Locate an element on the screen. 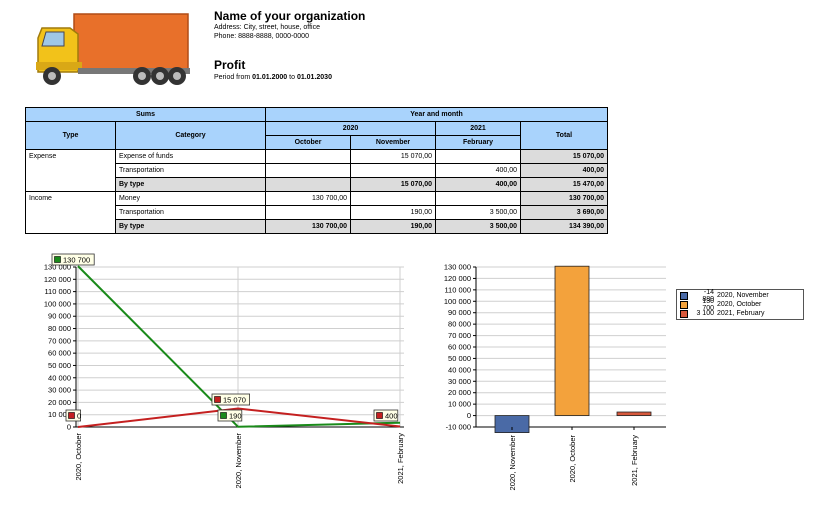 This screenshot has height=516, width=826. y-tick-label: 130 000 is located at coordinates (457, 267).